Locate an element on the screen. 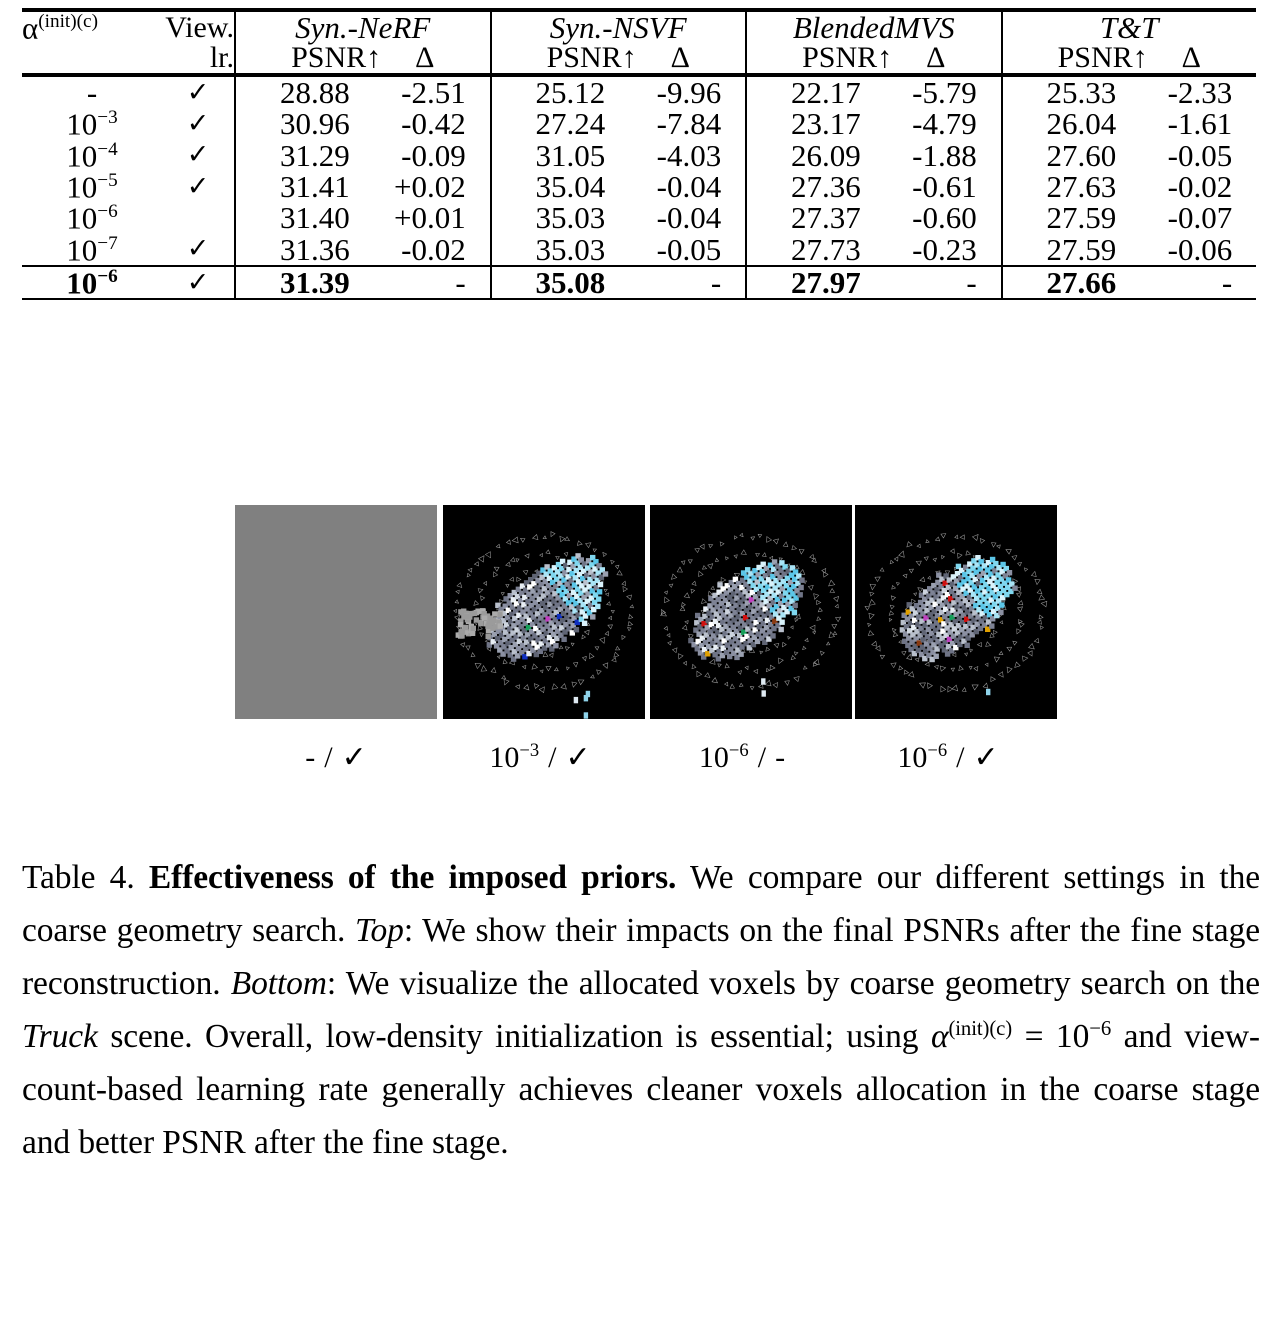 Image resolution: width=1278 pixels, height=1322 pixels. voxel-figure-labels: - / ✓ 10−3/✓ 10−6/- 10−6/✓ is located at coordinates (639, 769).